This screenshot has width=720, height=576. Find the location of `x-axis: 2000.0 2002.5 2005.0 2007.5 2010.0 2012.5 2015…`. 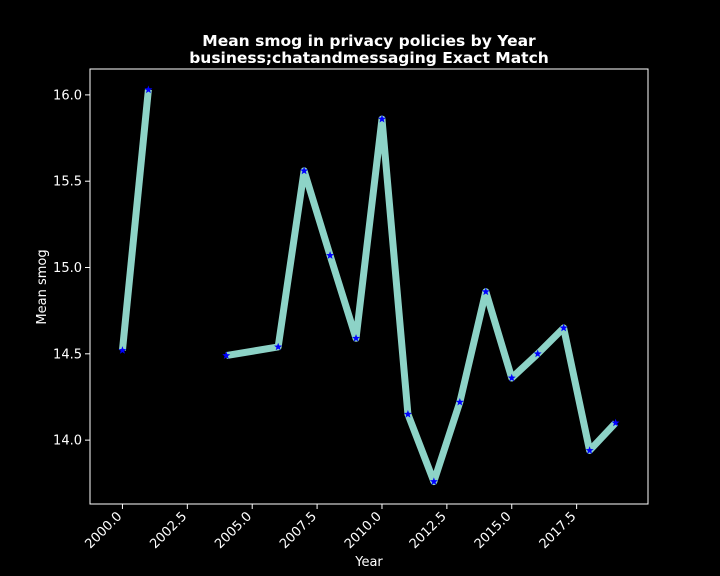

x-axis: 2000.0 2002.5 2005.0 2007.5 2010.0 2012.5 2015… is located at coordinates (330, 528).